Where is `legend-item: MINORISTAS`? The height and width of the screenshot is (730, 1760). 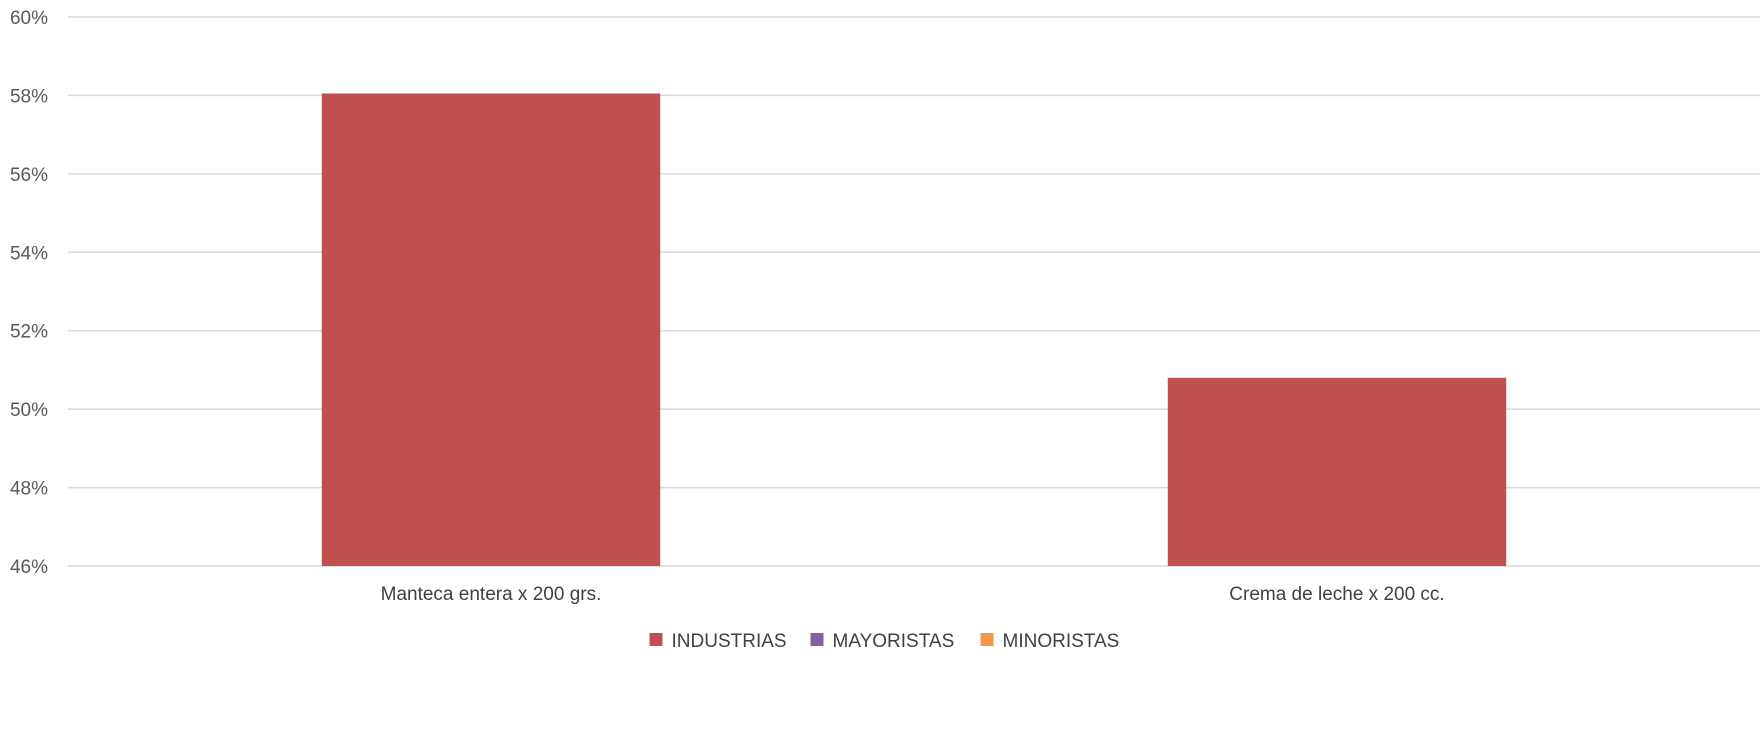 legend-item: MINORISTAS is located at coordinates (1050, 641).